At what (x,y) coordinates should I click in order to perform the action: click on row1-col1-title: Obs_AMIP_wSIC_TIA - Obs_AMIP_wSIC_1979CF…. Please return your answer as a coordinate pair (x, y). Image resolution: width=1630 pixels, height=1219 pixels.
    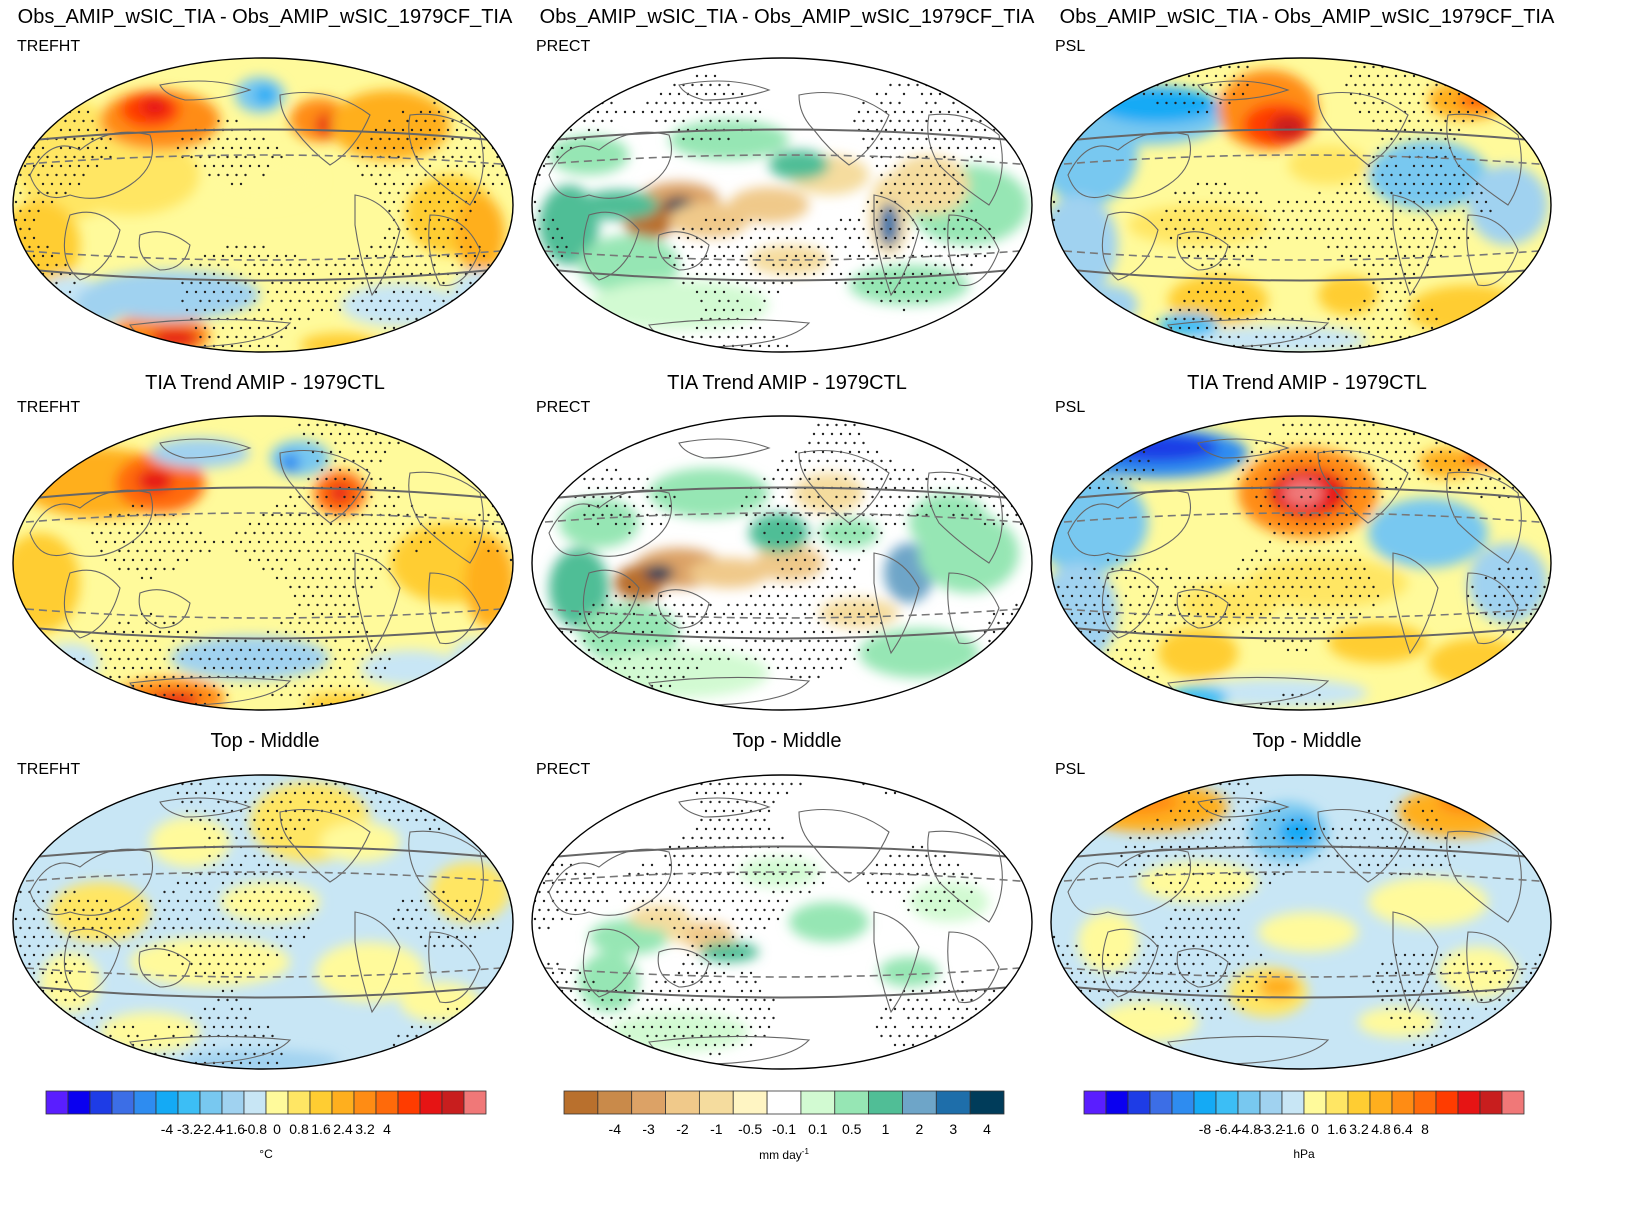
    Looking at the image, I should click on (265, 17).